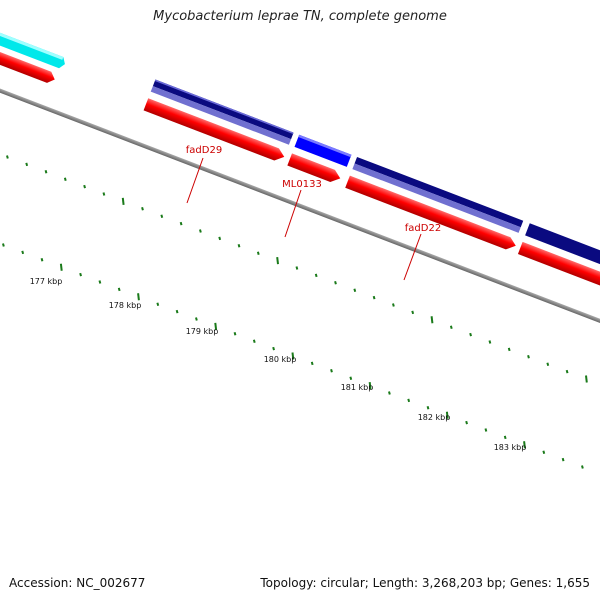 The height and width of the screenshot is (600, 600). Describe the element at coordinates (202, 331) in the screenshot. I see `ruler-label-179: 179 kbp` at that location.